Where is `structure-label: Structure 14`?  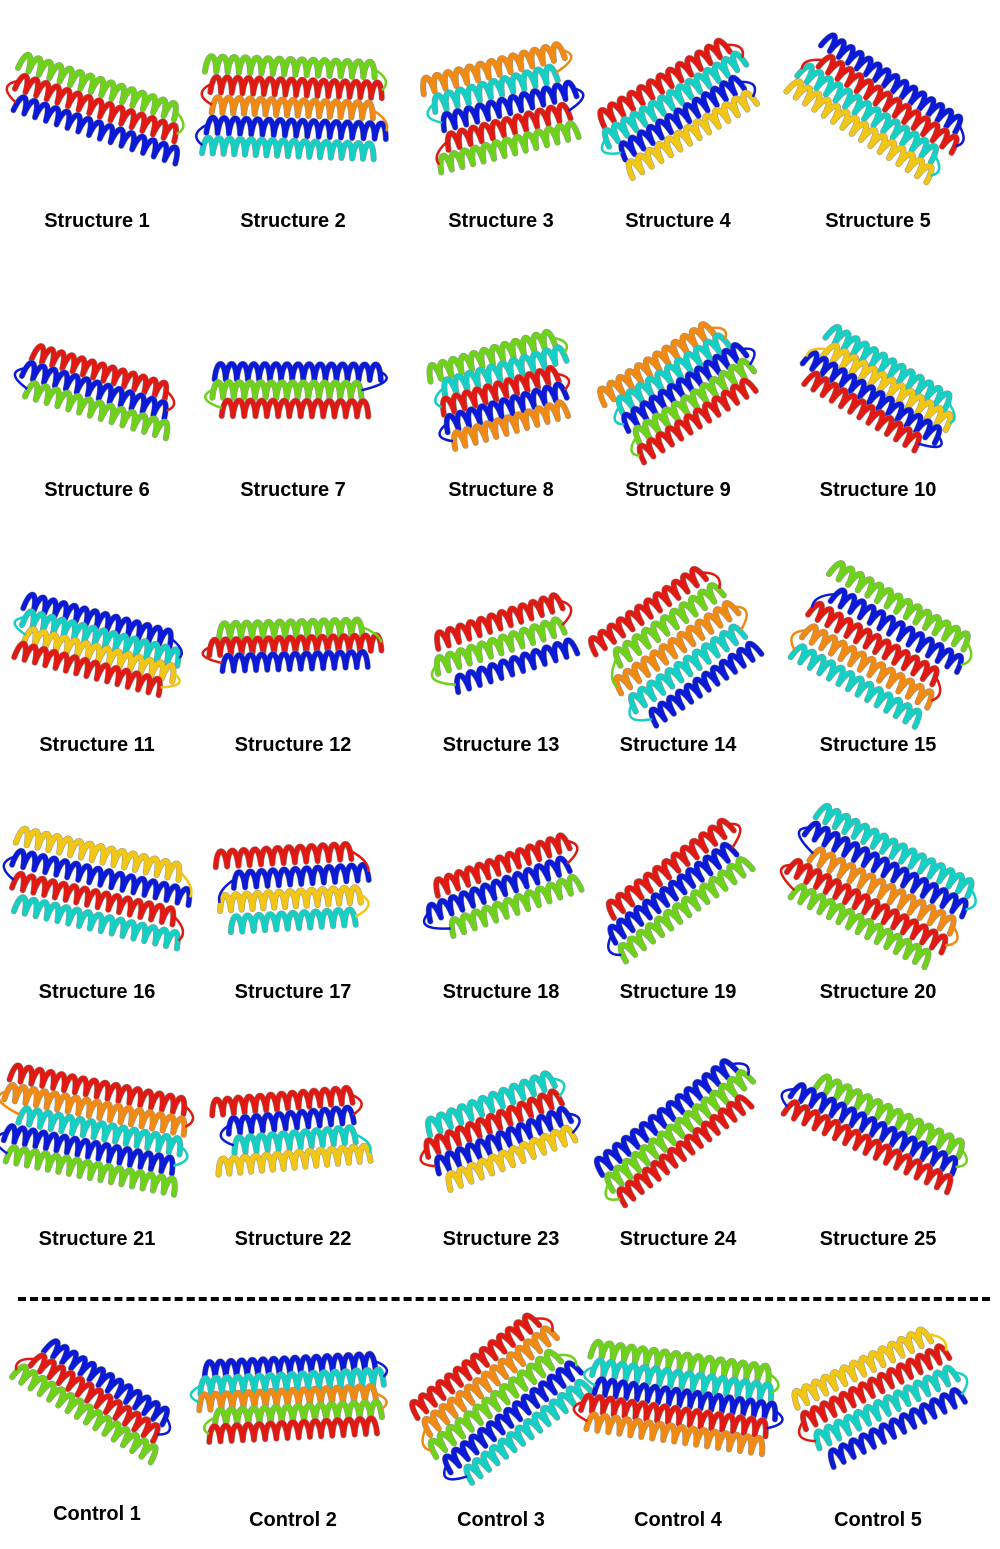
structure-label: Structure 14 is located at coordinates (678, 745).